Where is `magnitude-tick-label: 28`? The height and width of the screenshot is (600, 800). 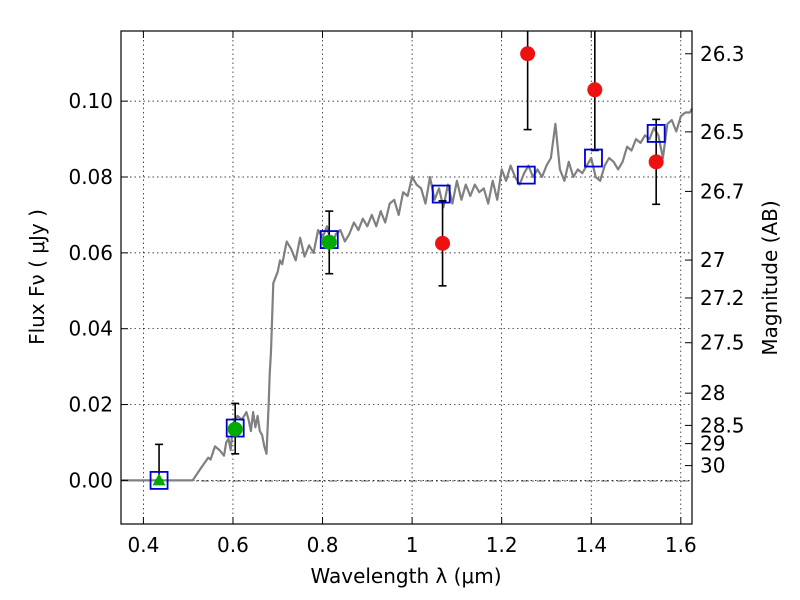 magnitude-tick-label: 28 is located at coordinates (712, 393).